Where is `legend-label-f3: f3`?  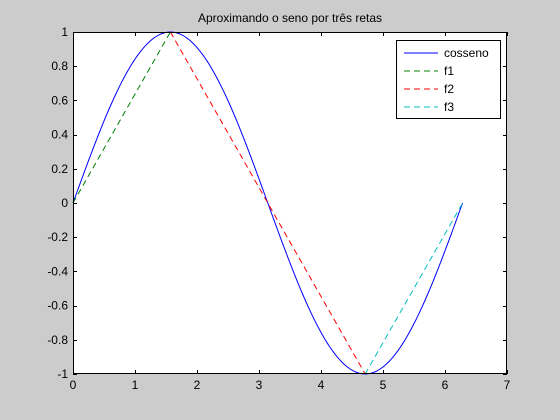 legend-label-f3: f3 is located at coordinates (449, 107).